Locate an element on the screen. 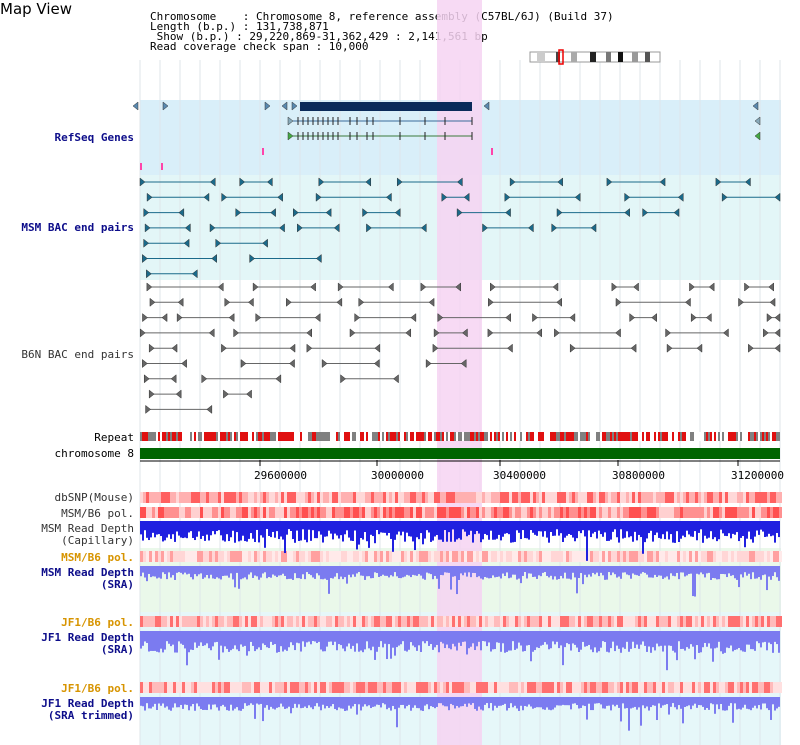 The width and height of the screenshot is (800, 745). track-label-msm-bac: MSM BAC end pairs is located at coordinates (77, 227).